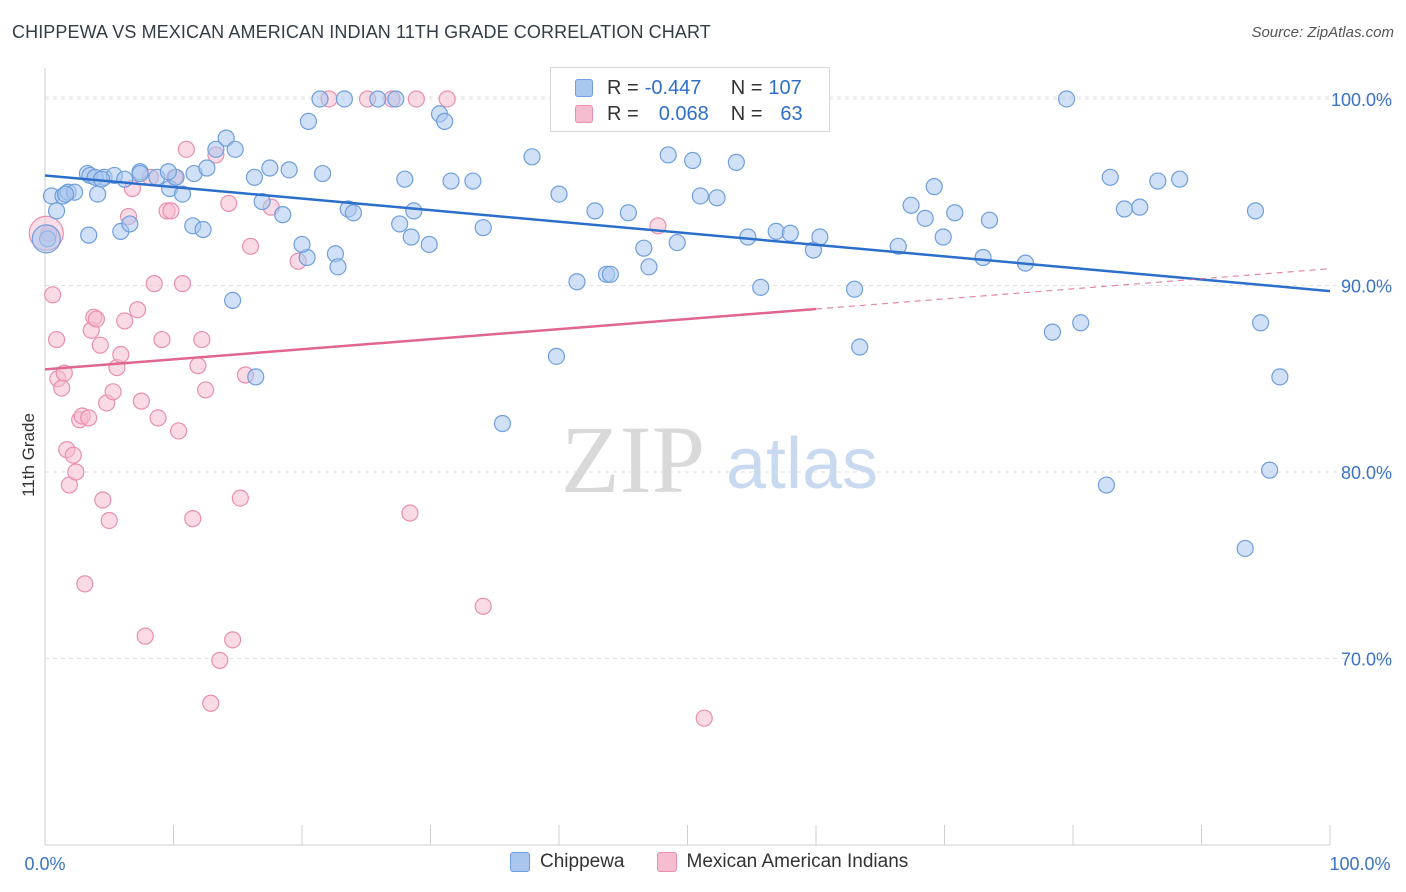 The width and height of the screenshot is (1406, 892). What do you see at coordinates (567, 862) in the screenshot?
I see `series-legend-chippewa: Chippewa` at bounding box center [567, 862].